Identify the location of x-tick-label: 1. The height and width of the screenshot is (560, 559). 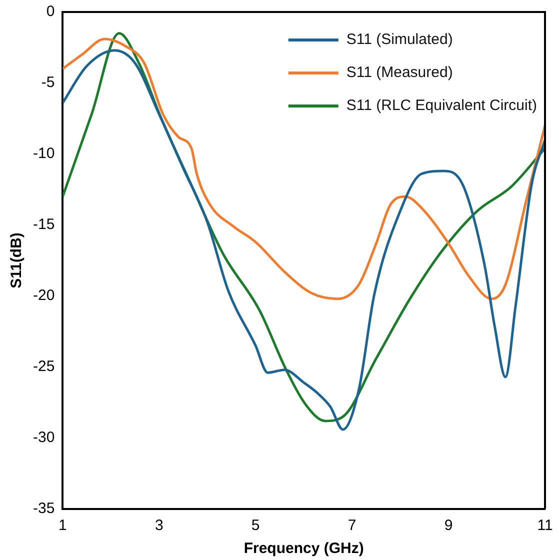
(62, 525).